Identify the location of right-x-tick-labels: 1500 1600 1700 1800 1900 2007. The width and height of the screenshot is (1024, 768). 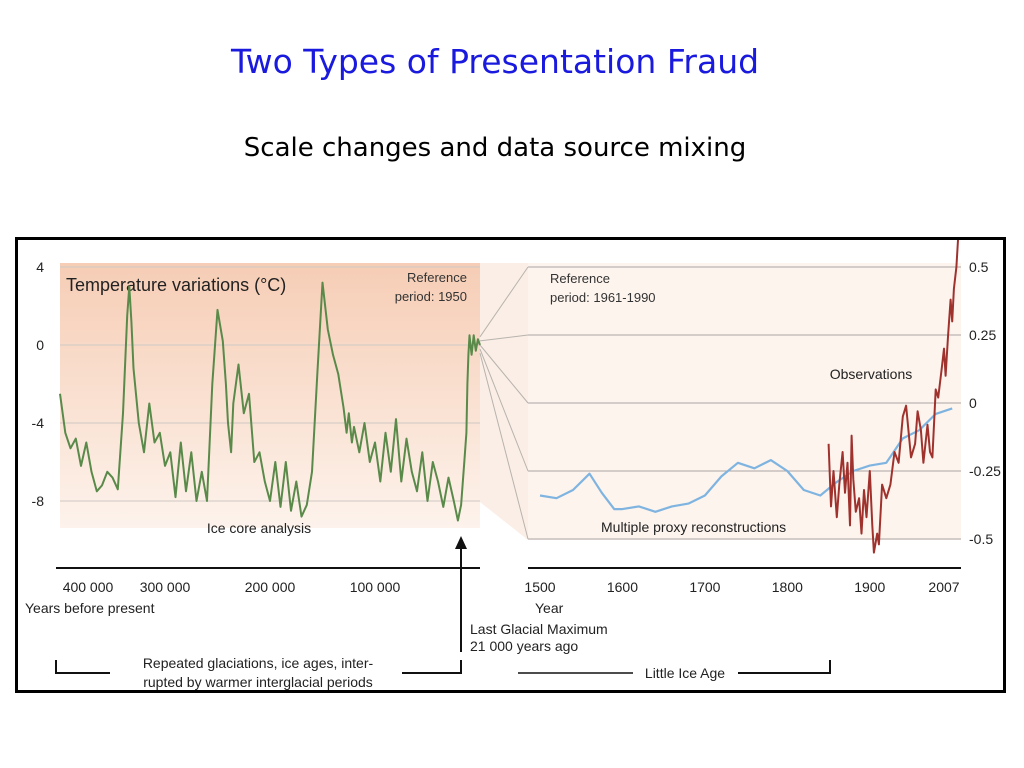
(741, 587).